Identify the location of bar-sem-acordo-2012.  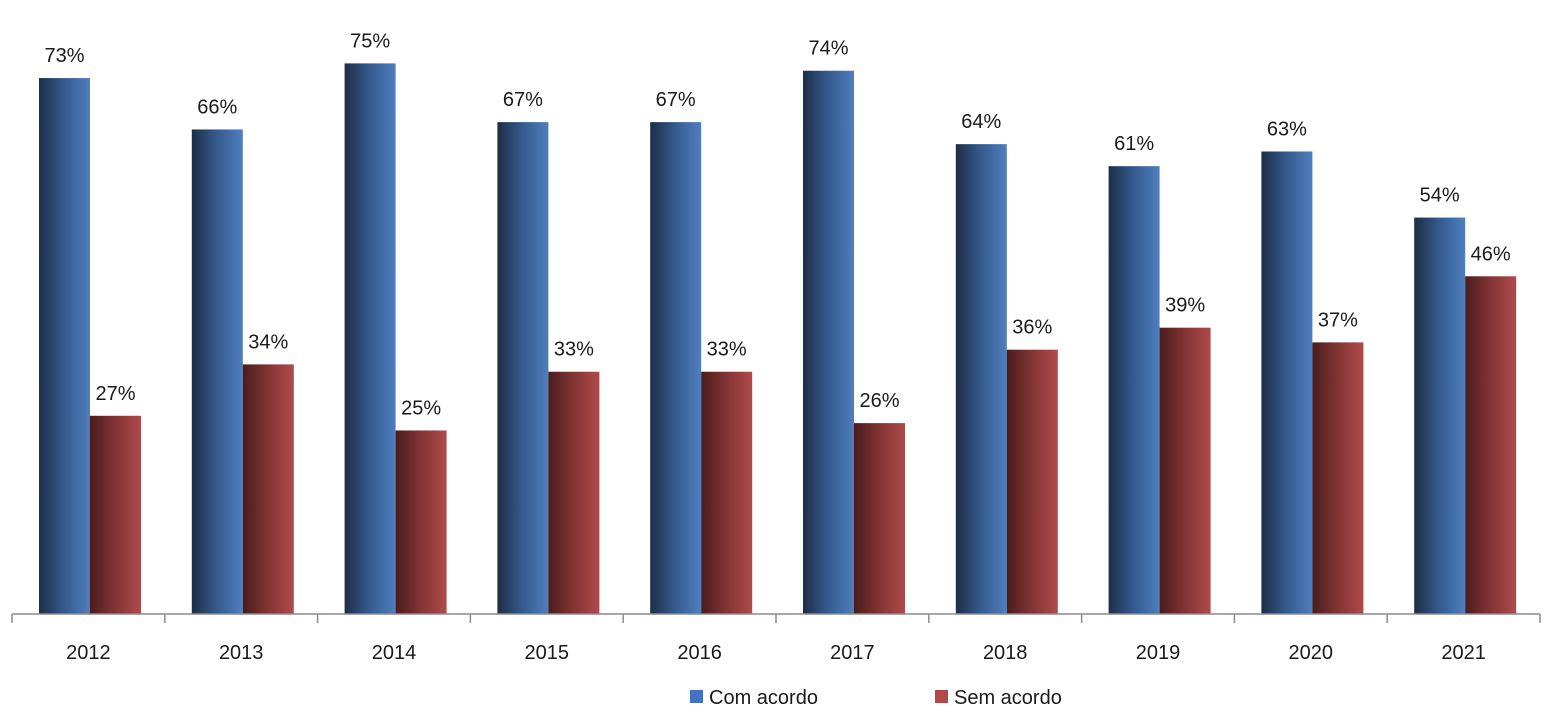
(115, 514).